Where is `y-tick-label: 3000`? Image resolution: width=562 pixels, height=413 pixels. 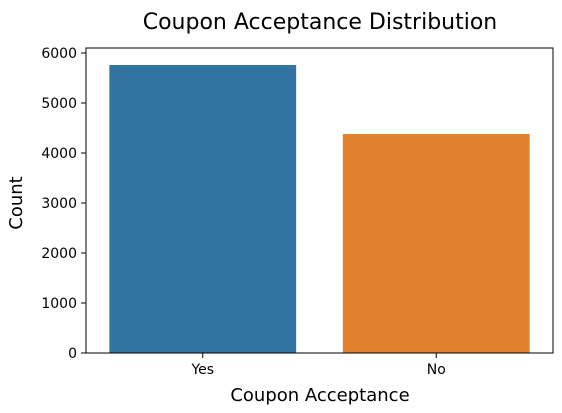 y-tick-label: 3000 is located at coordinates (59, 204).